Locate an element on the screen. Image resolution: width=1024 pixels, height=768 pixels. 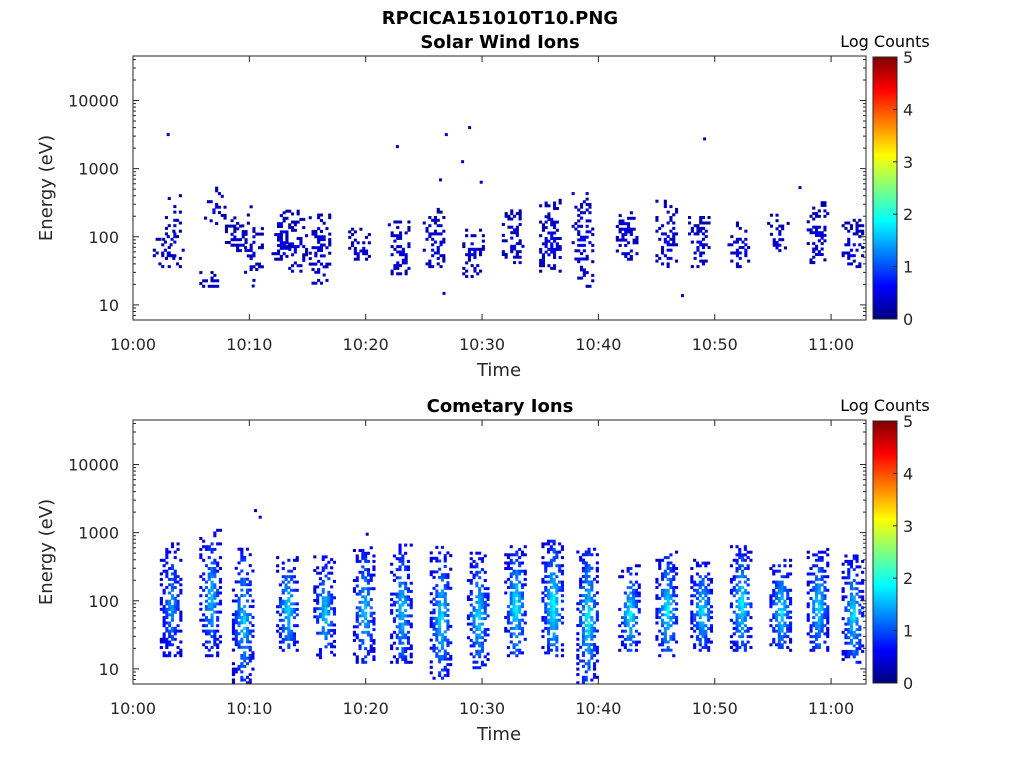
figure-title: RPCICA151010T10.PNG is located at coordinates (500, 18).